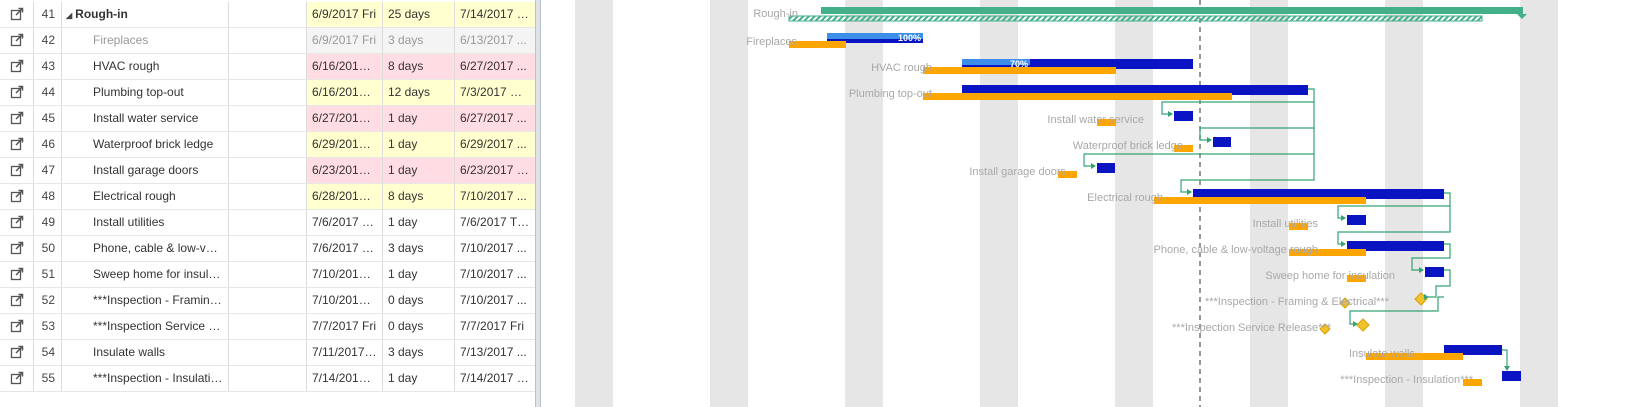 The width and height of the screenshot is (1626, 407). Describe the element at coordinates (48, 144) in the screenshot. I see `task-number: 46` at that location.